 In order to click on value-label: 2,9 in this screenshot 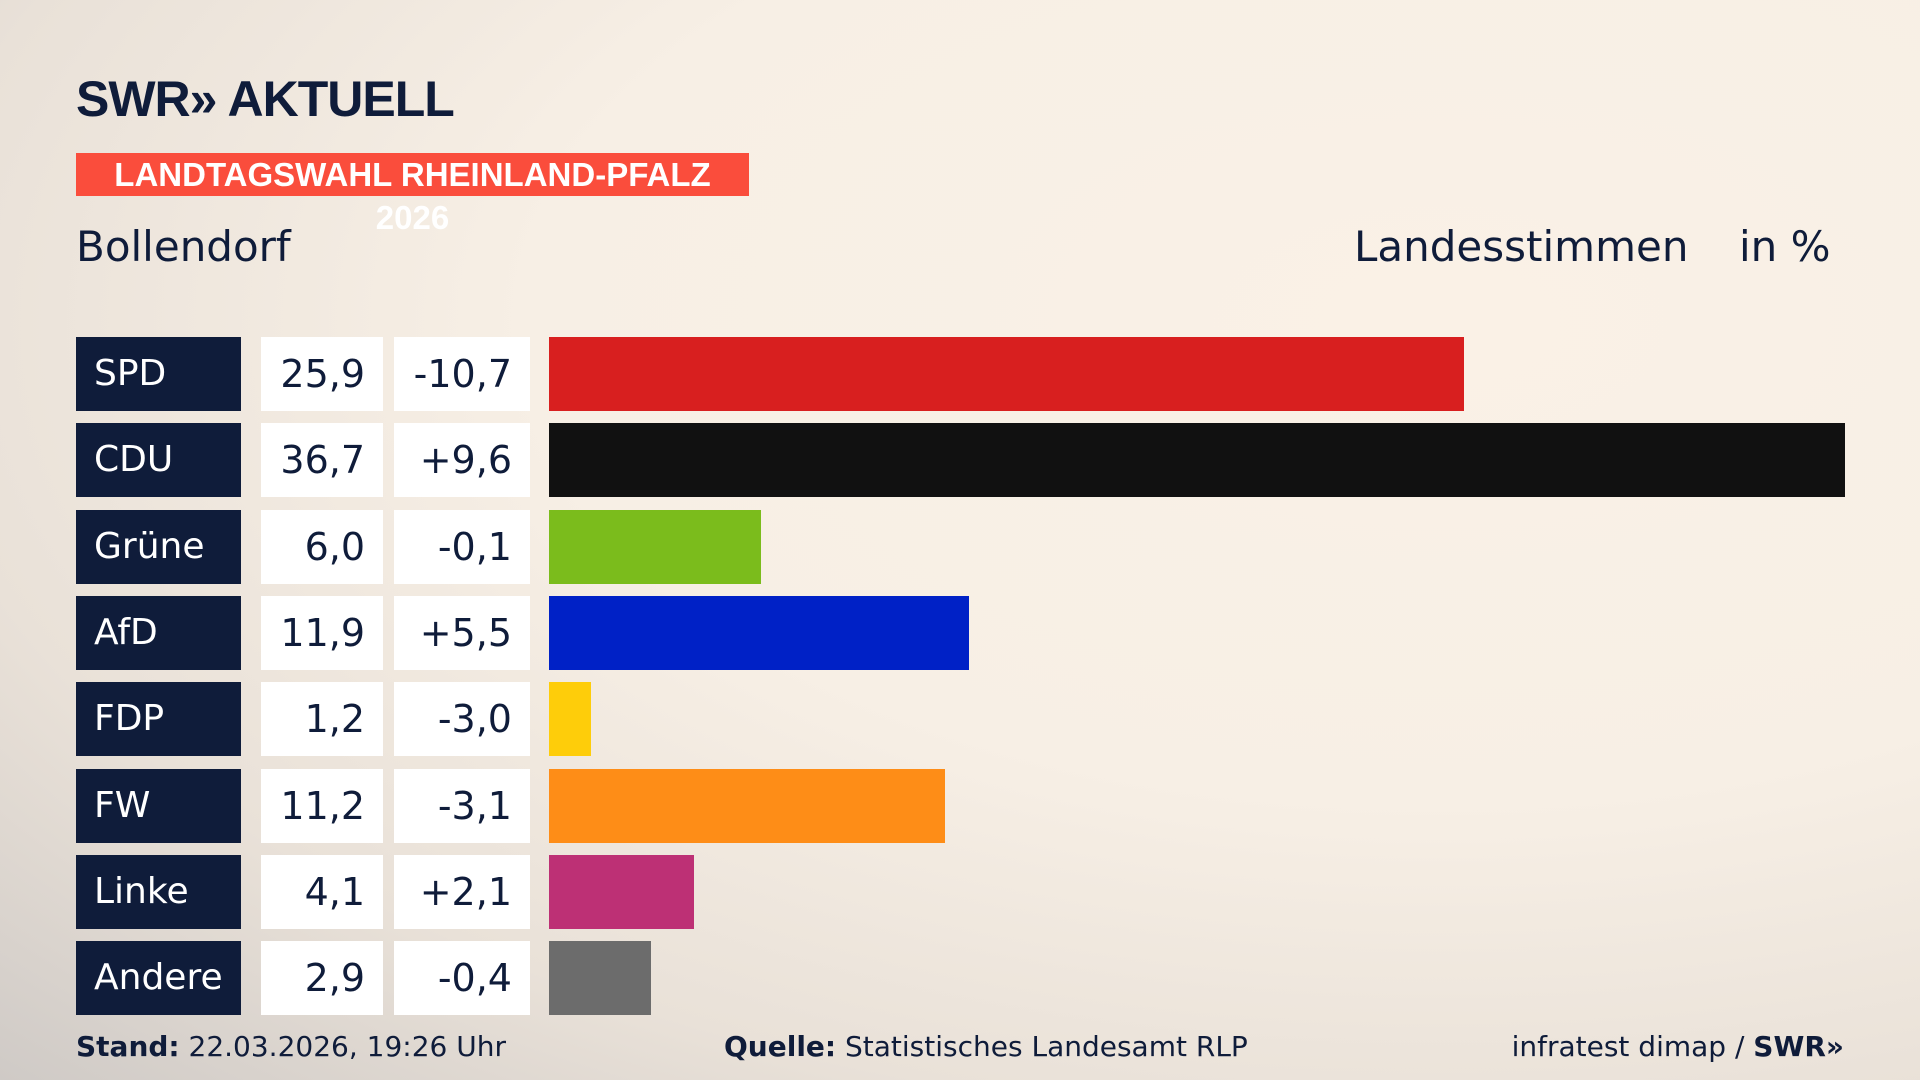, I will do `click(322, 978)`.